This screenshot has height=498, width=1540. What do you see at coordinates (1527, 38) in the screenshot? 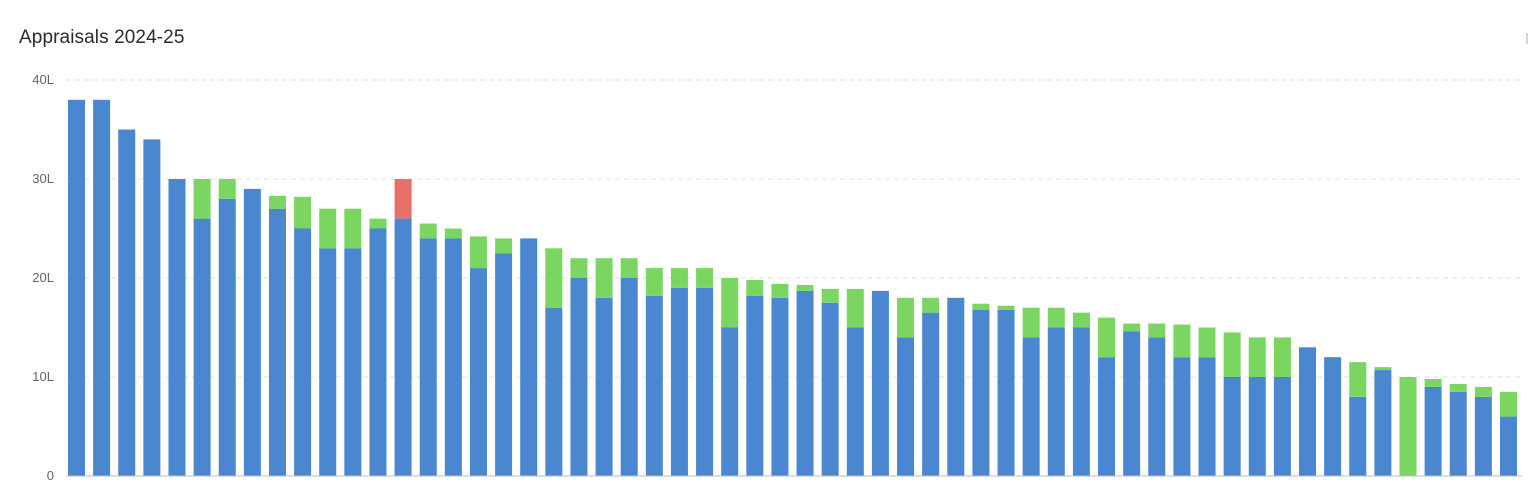
I see `corner-mark` at bounding box center [1527, 38].